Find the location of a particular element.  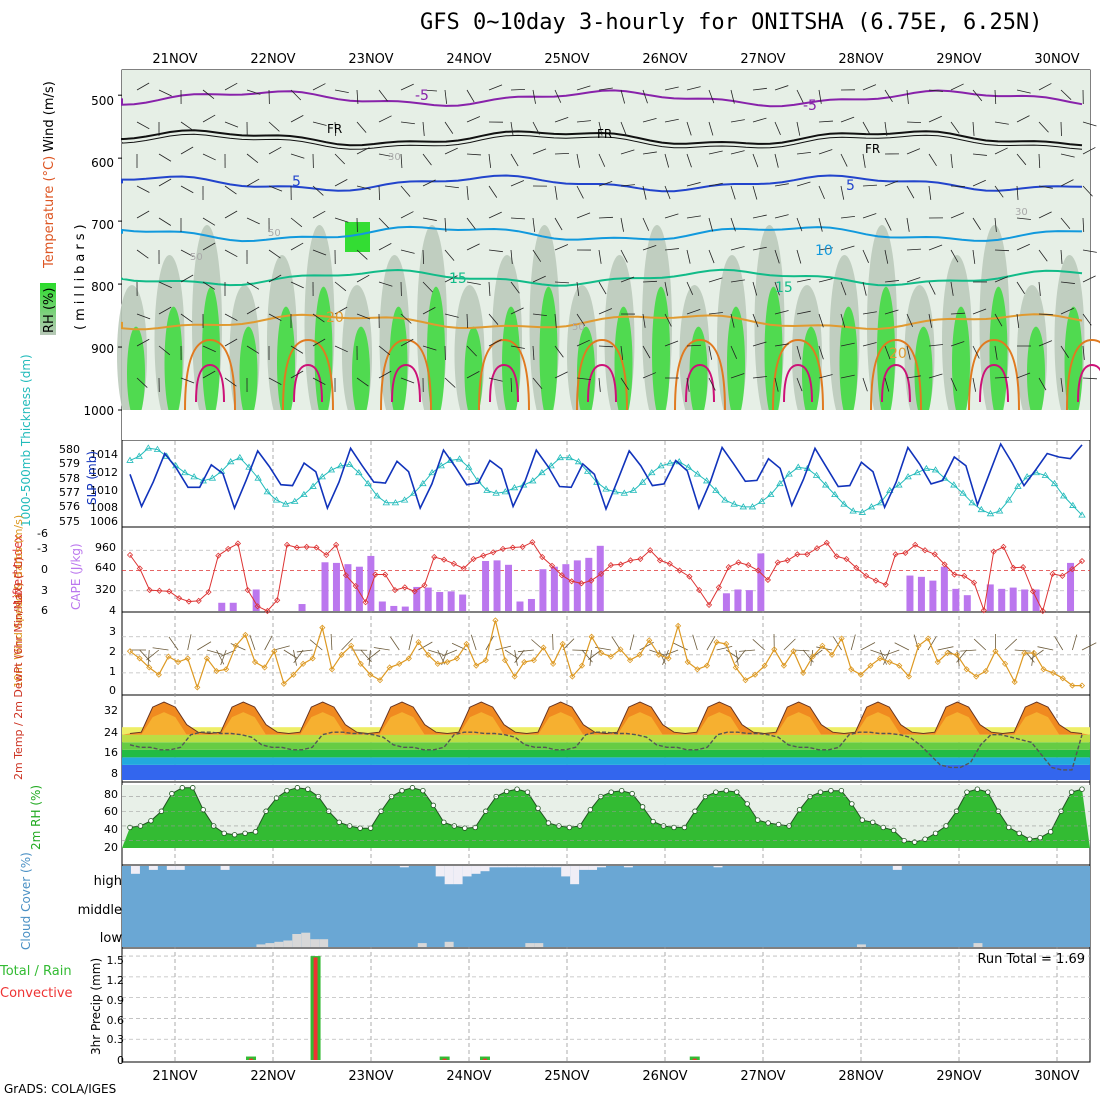

ylabel-thickness: 1000-500mb Thickness (dm) is located at coordinates (26, 440).